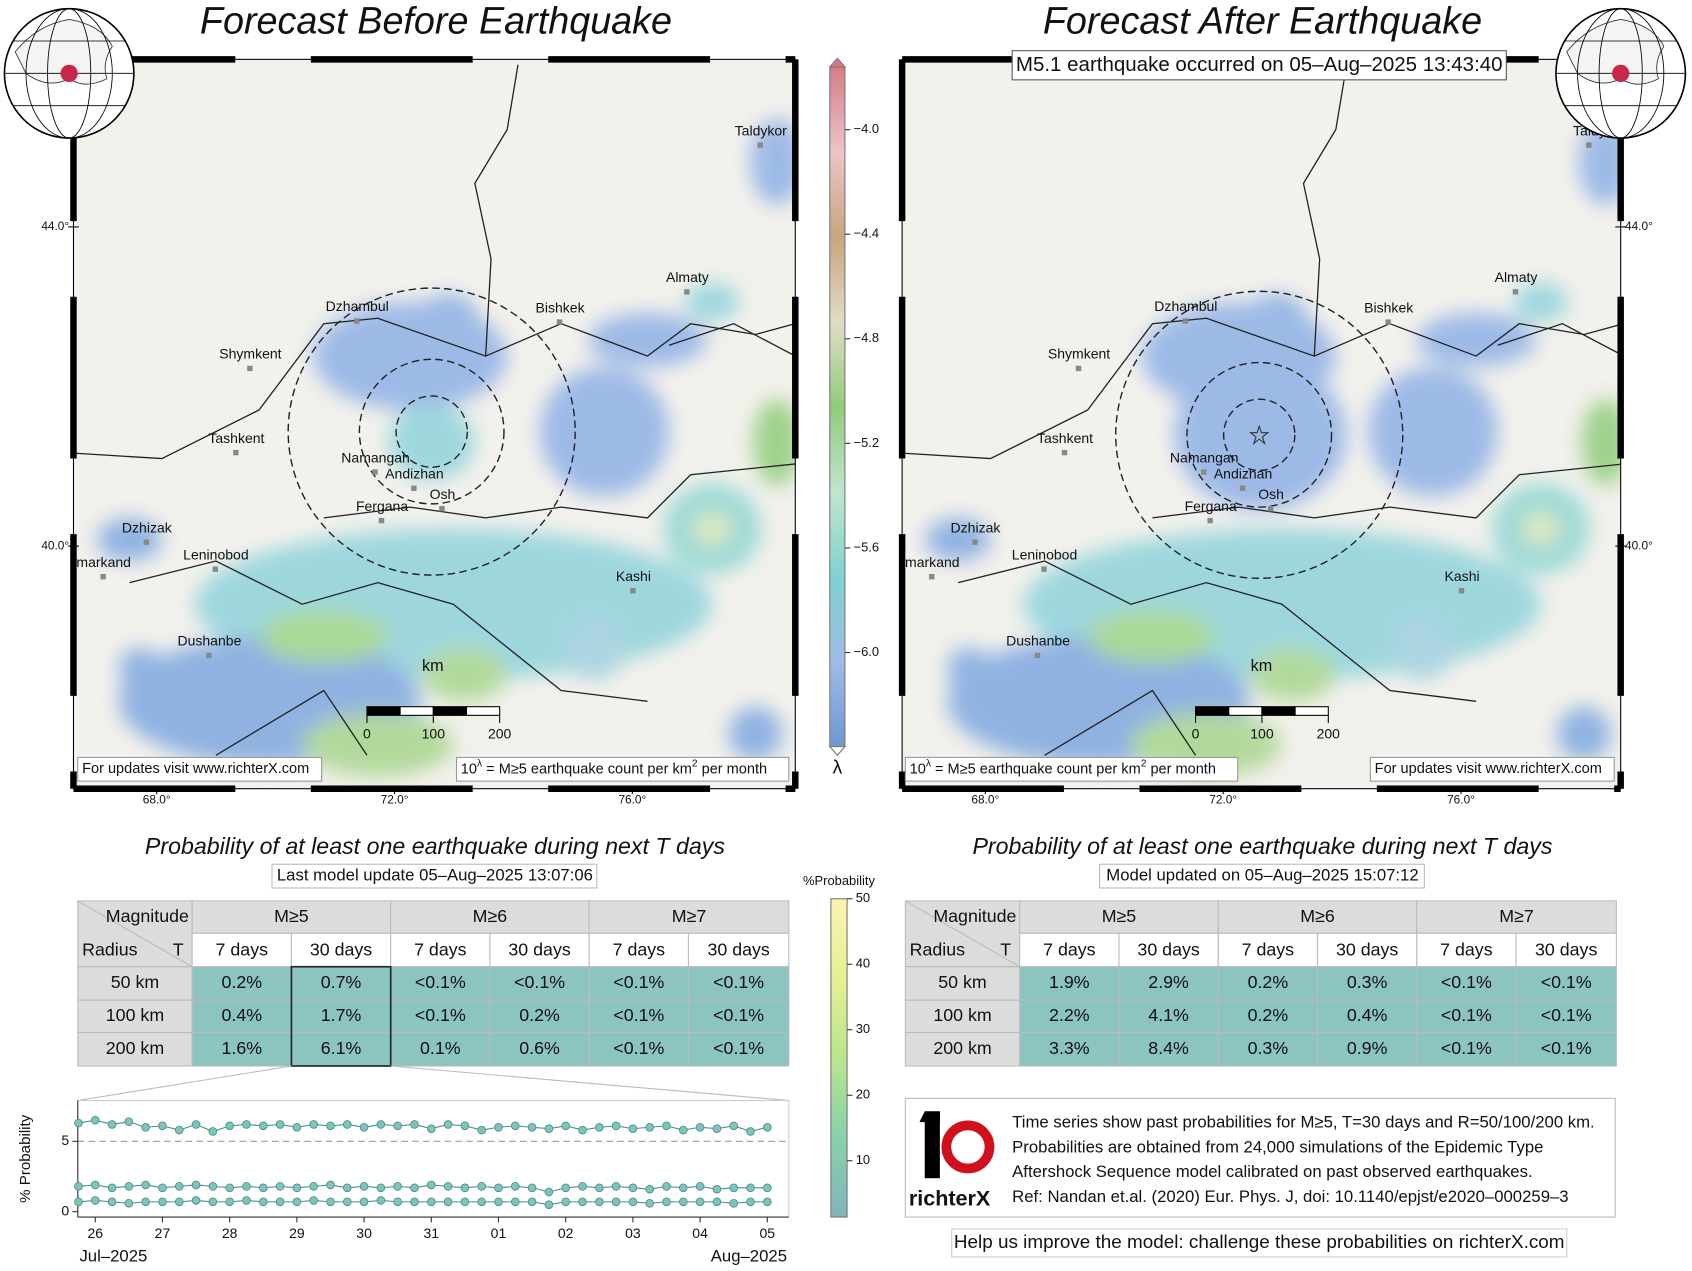  What do you see at coordinates (837, 751) in the screenshot?
I see `colorbar-extend` at bounding box center [837, 751].